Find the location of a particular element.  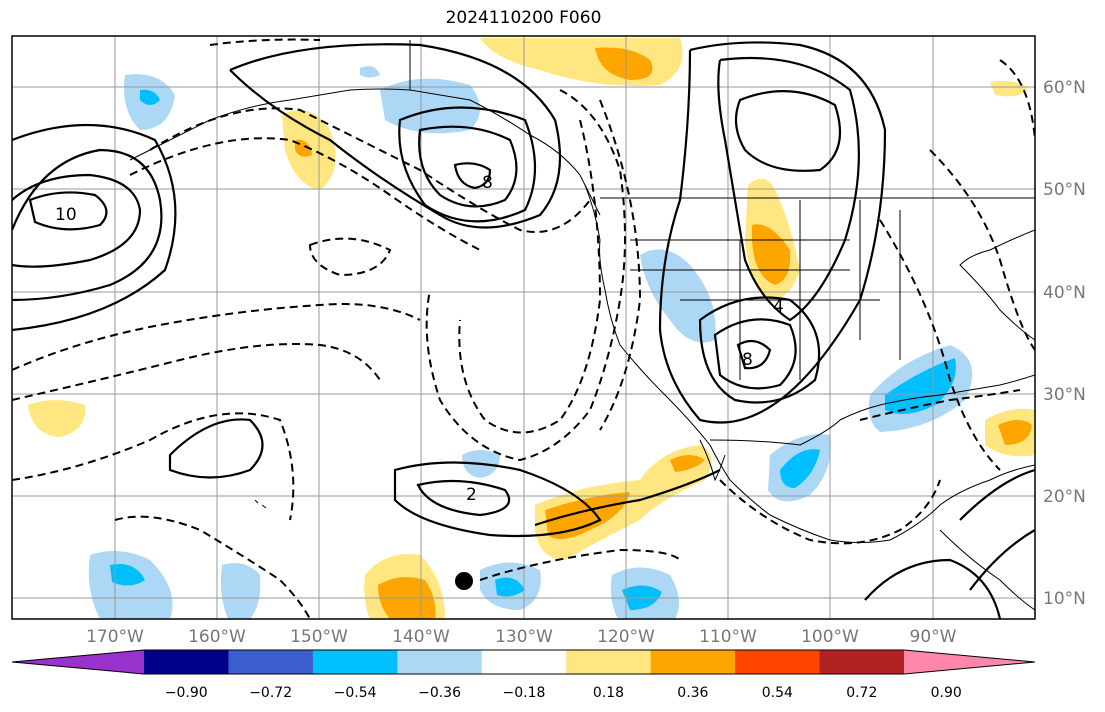

contour-label-west-max: 10 is located at coordinates (66, 215).